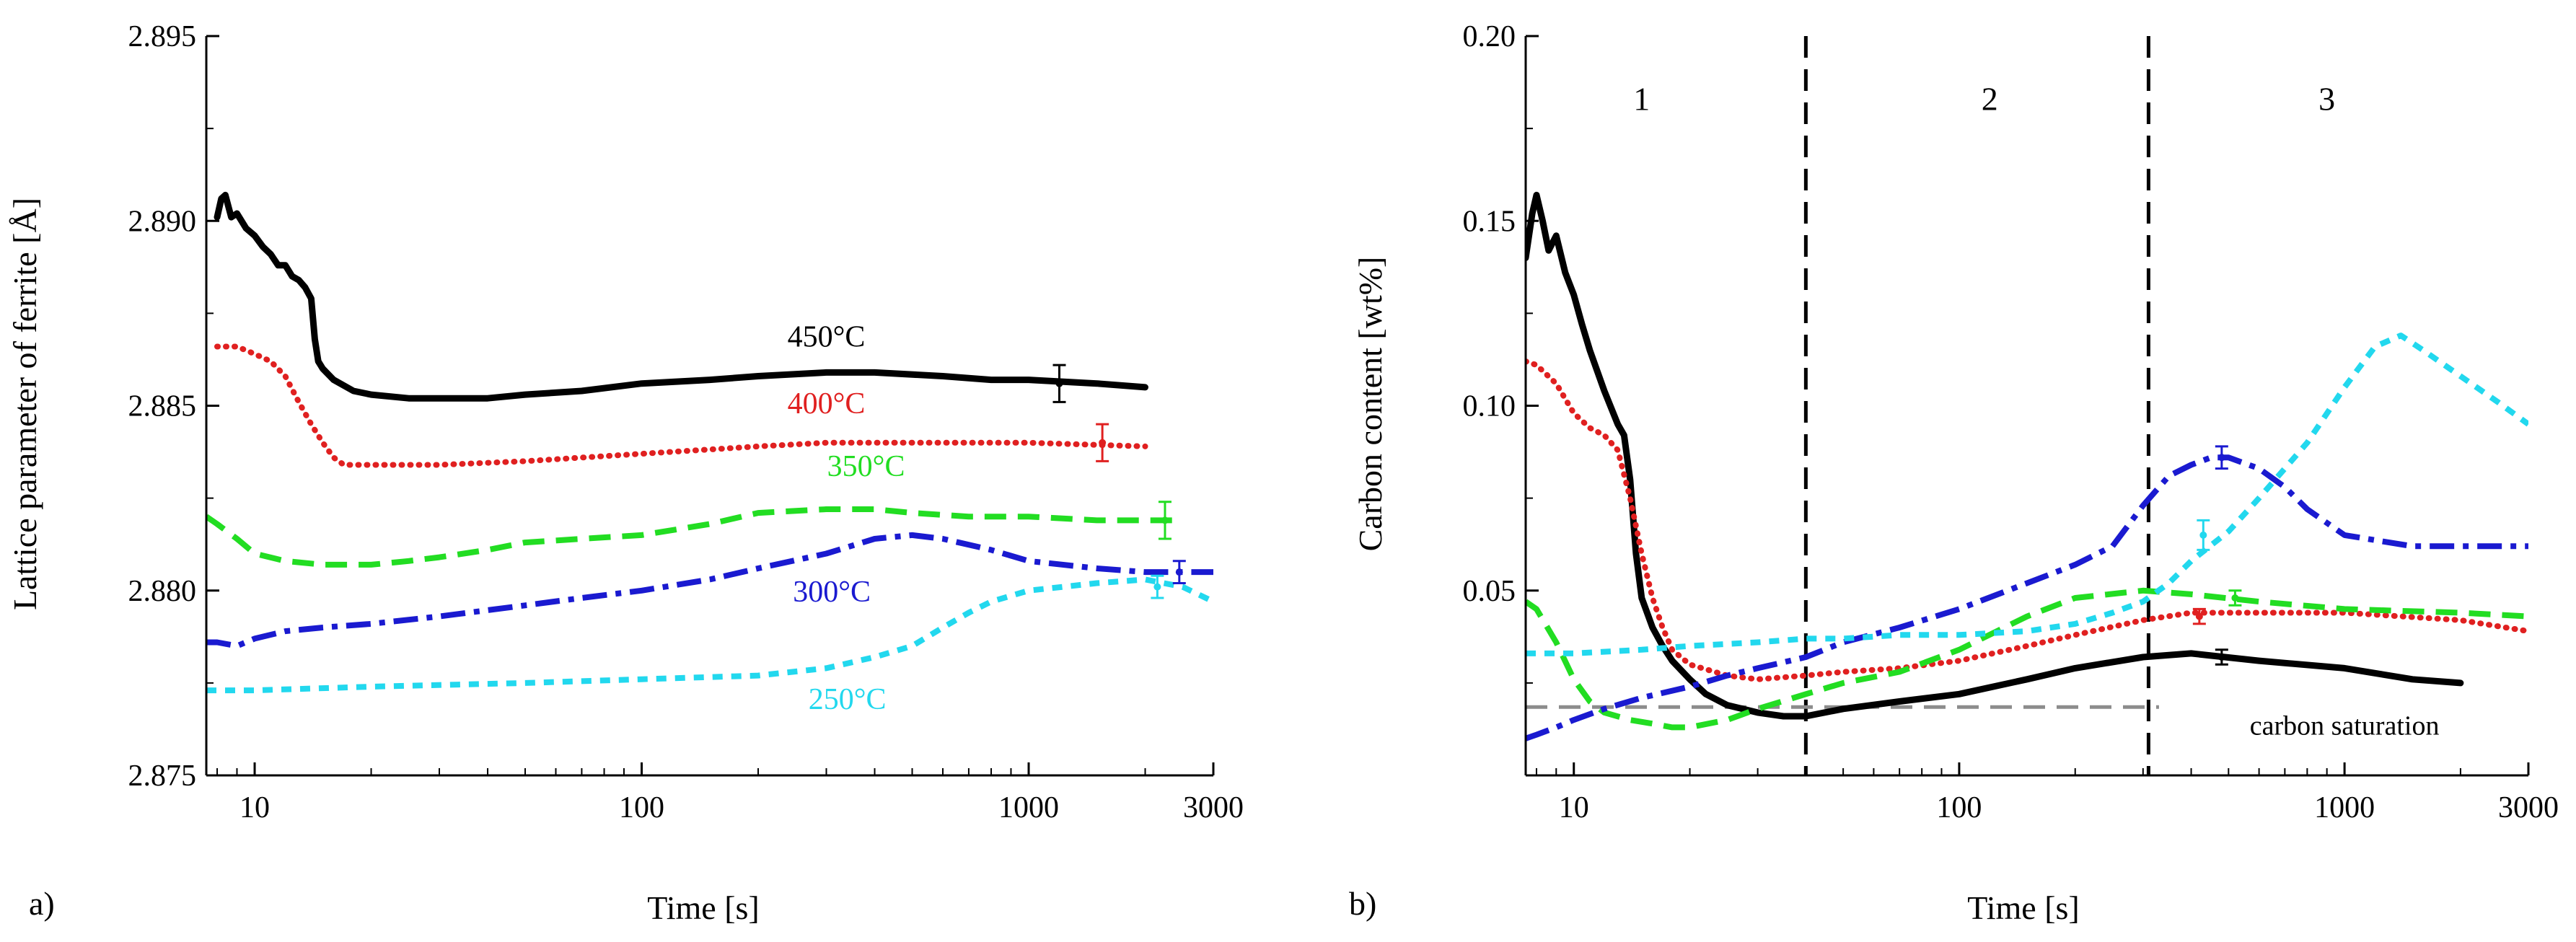 The image size is (2576, 942). Describe the element at coordinates (24, 404) in the screenshot. I see `y-axis-title-a: Lattice parameter of ferrite [Å]` at that location.